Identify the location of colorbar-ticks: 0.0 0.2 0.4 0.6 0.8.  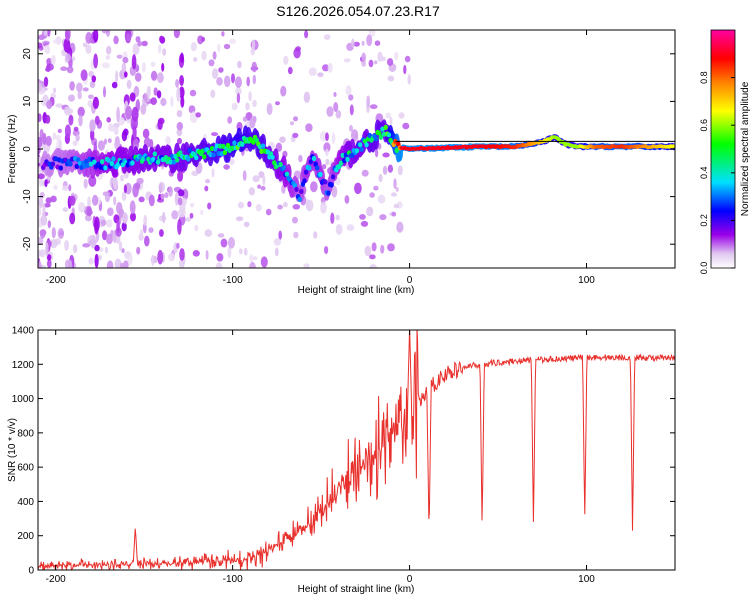
(717, 172).